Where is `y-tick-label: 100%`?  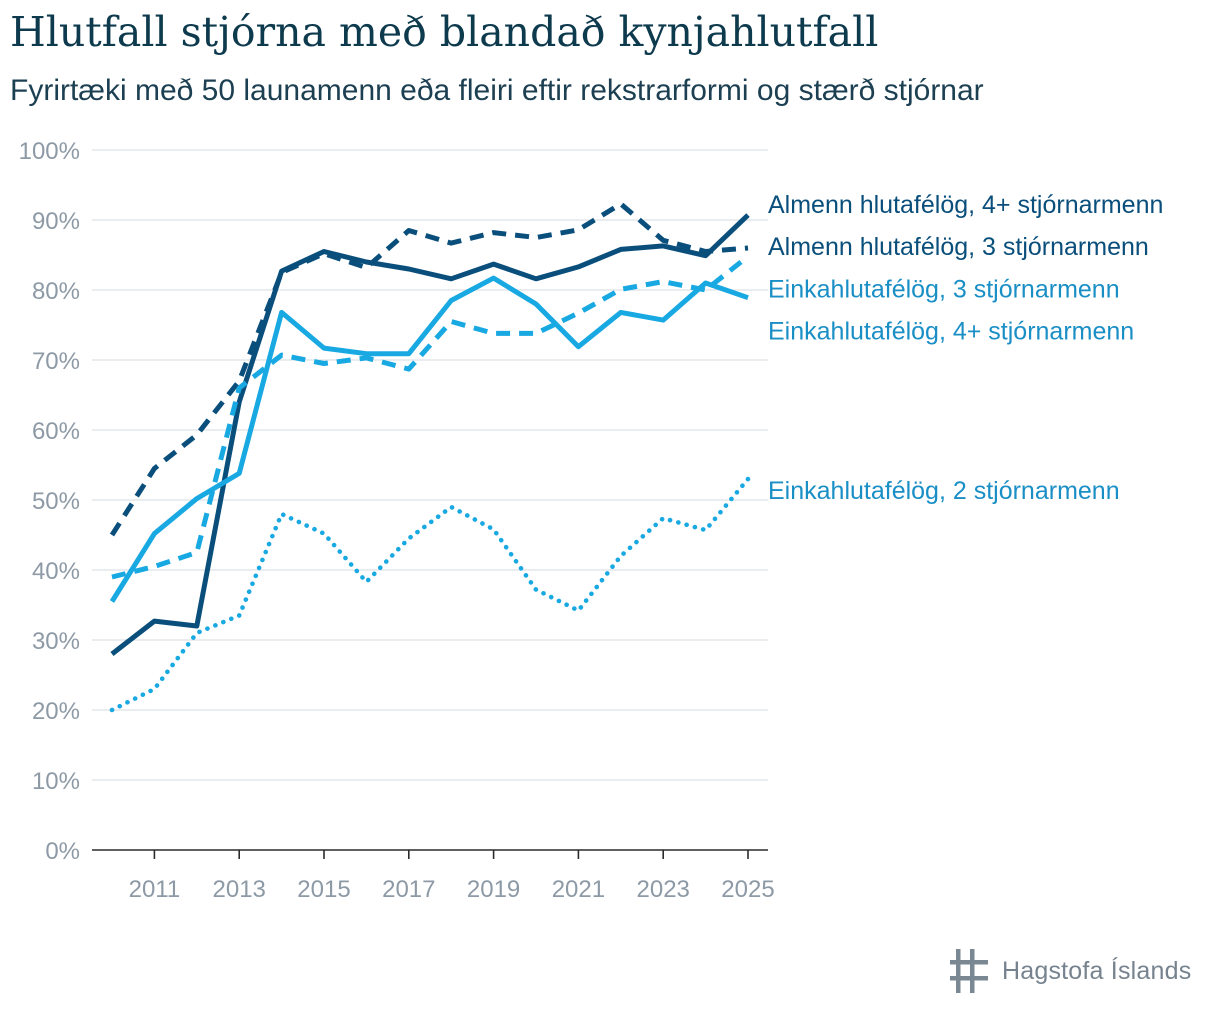
y-tick-label: 100% is located at coordinates (49, 151).